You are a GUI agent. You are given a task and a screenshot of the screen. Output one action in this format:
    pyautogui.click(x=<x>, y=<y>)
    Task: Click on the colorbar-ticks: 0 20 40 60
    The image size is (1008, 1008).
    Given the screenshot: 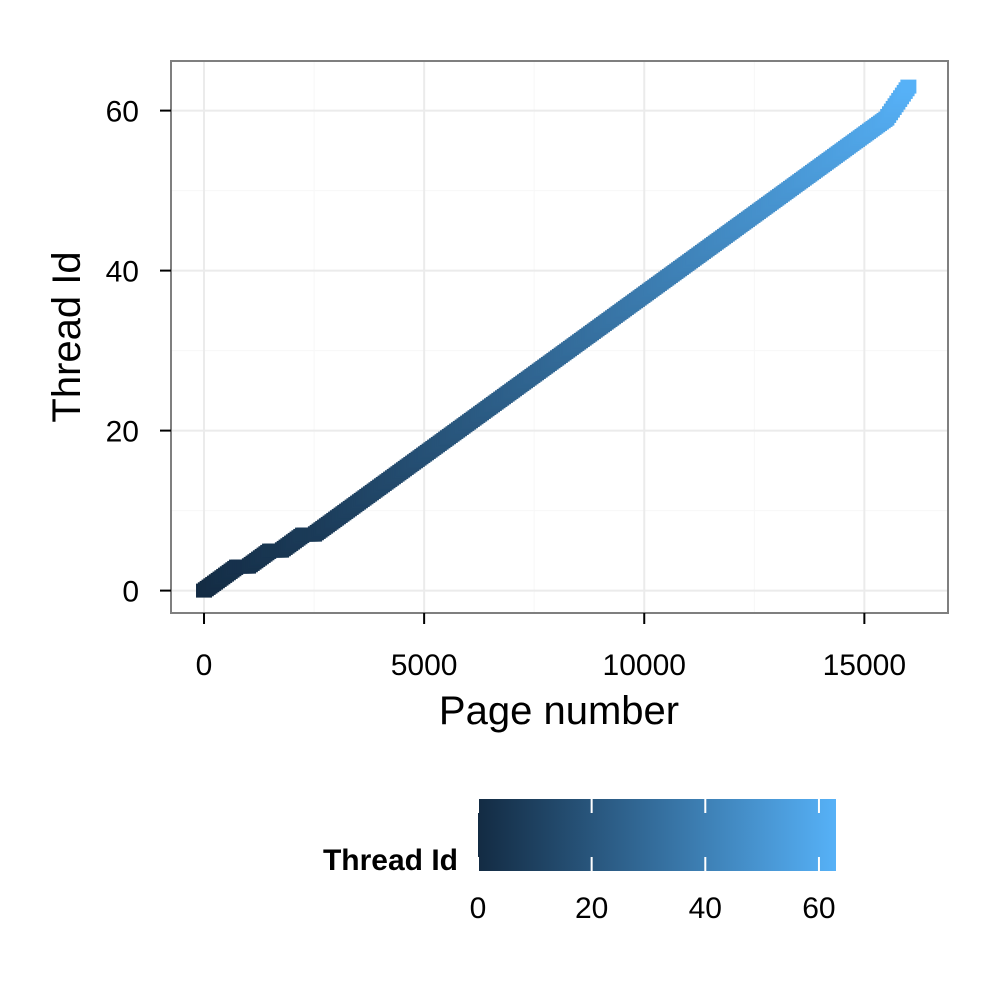 What is the action you would take?
    pyautogui.click(x=653, y=862)
    